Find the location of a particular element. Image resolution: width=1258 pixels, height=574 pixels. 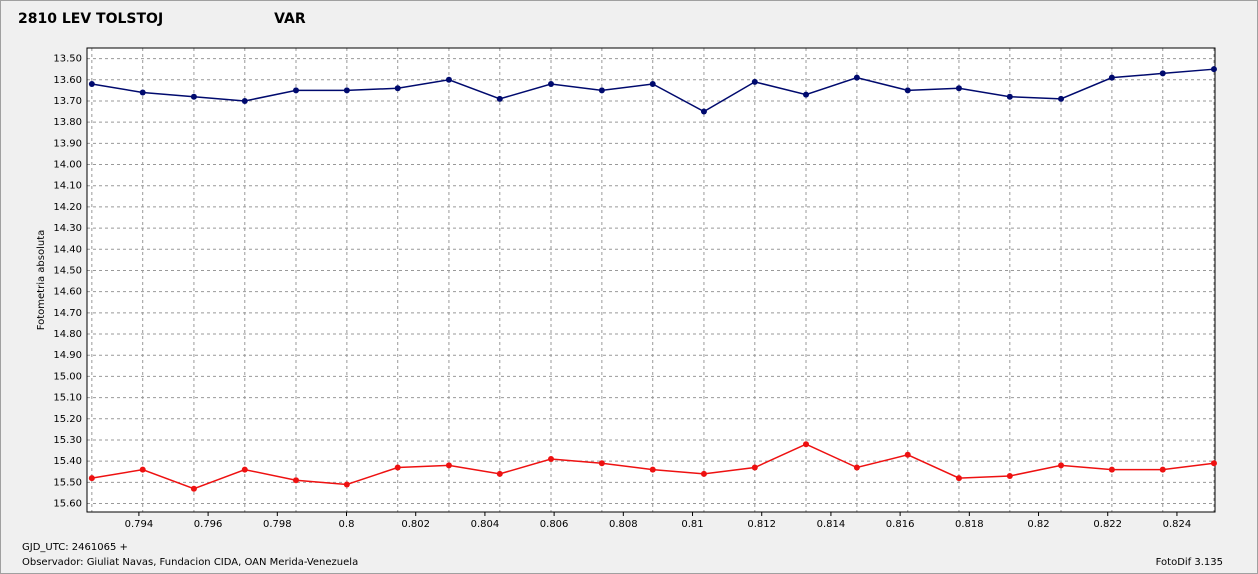

x-tick-label: 0.8 is located at coordinates (347, 524).